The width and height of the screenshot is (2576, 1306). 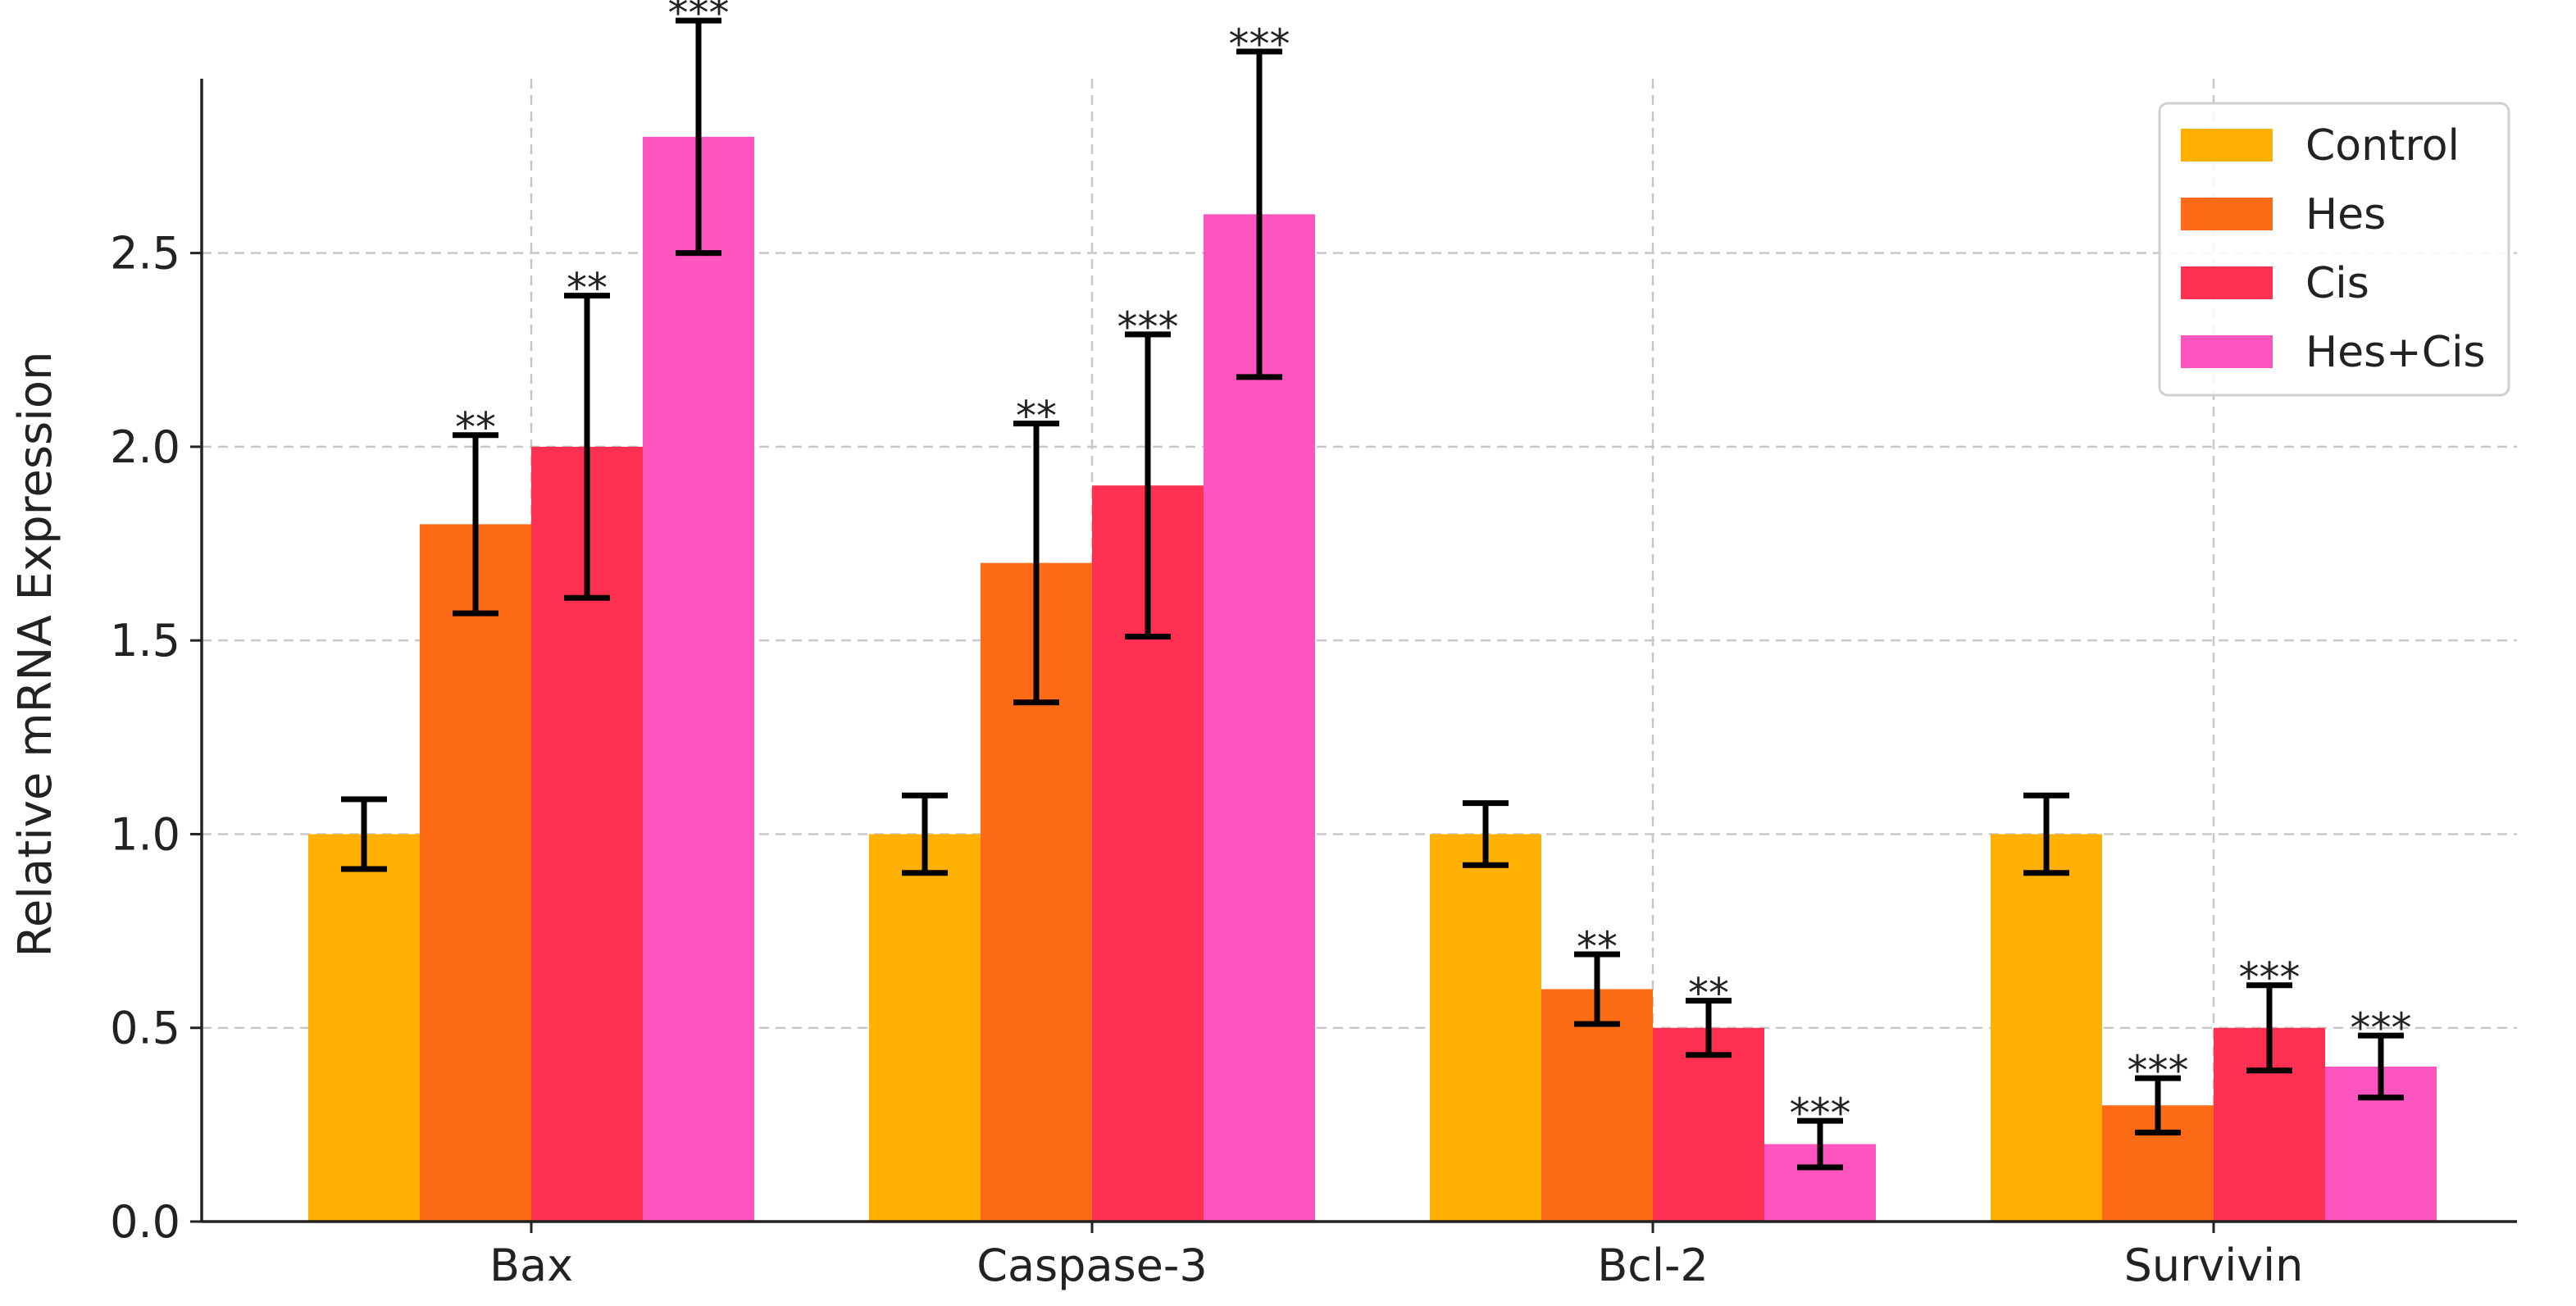 What do you see at coordinates (1092, 1266) in the screenshot?
I see `x-tick-label: Caspase-3` at bounding box center [1092, 1266].